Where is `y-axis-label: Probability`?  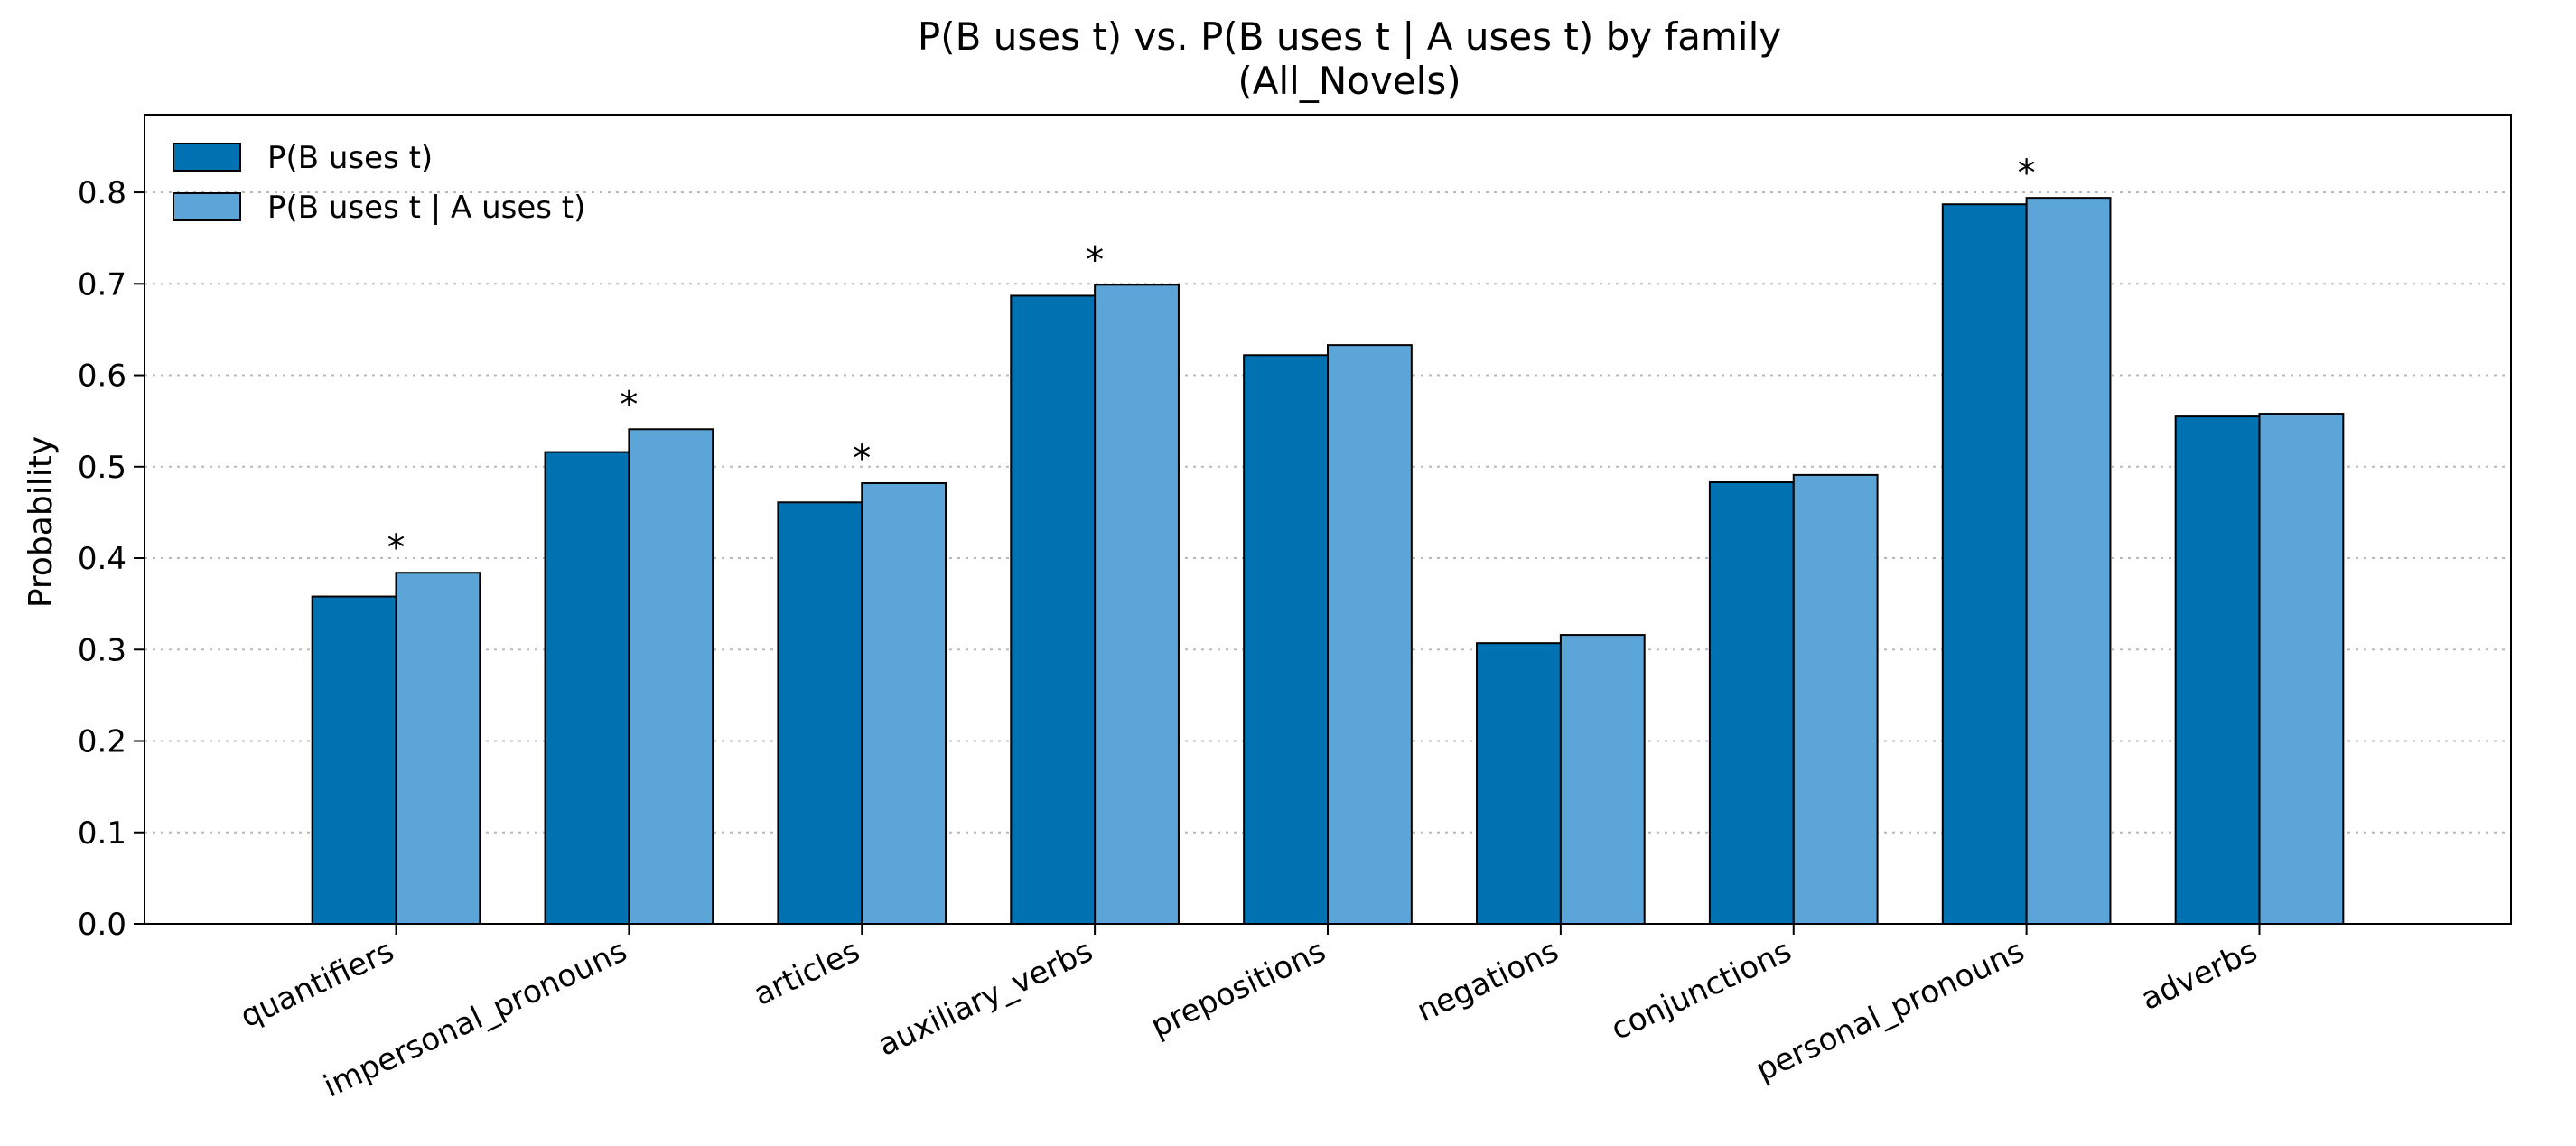 y-axis-label: Probability is located at coordinates (41, 522).